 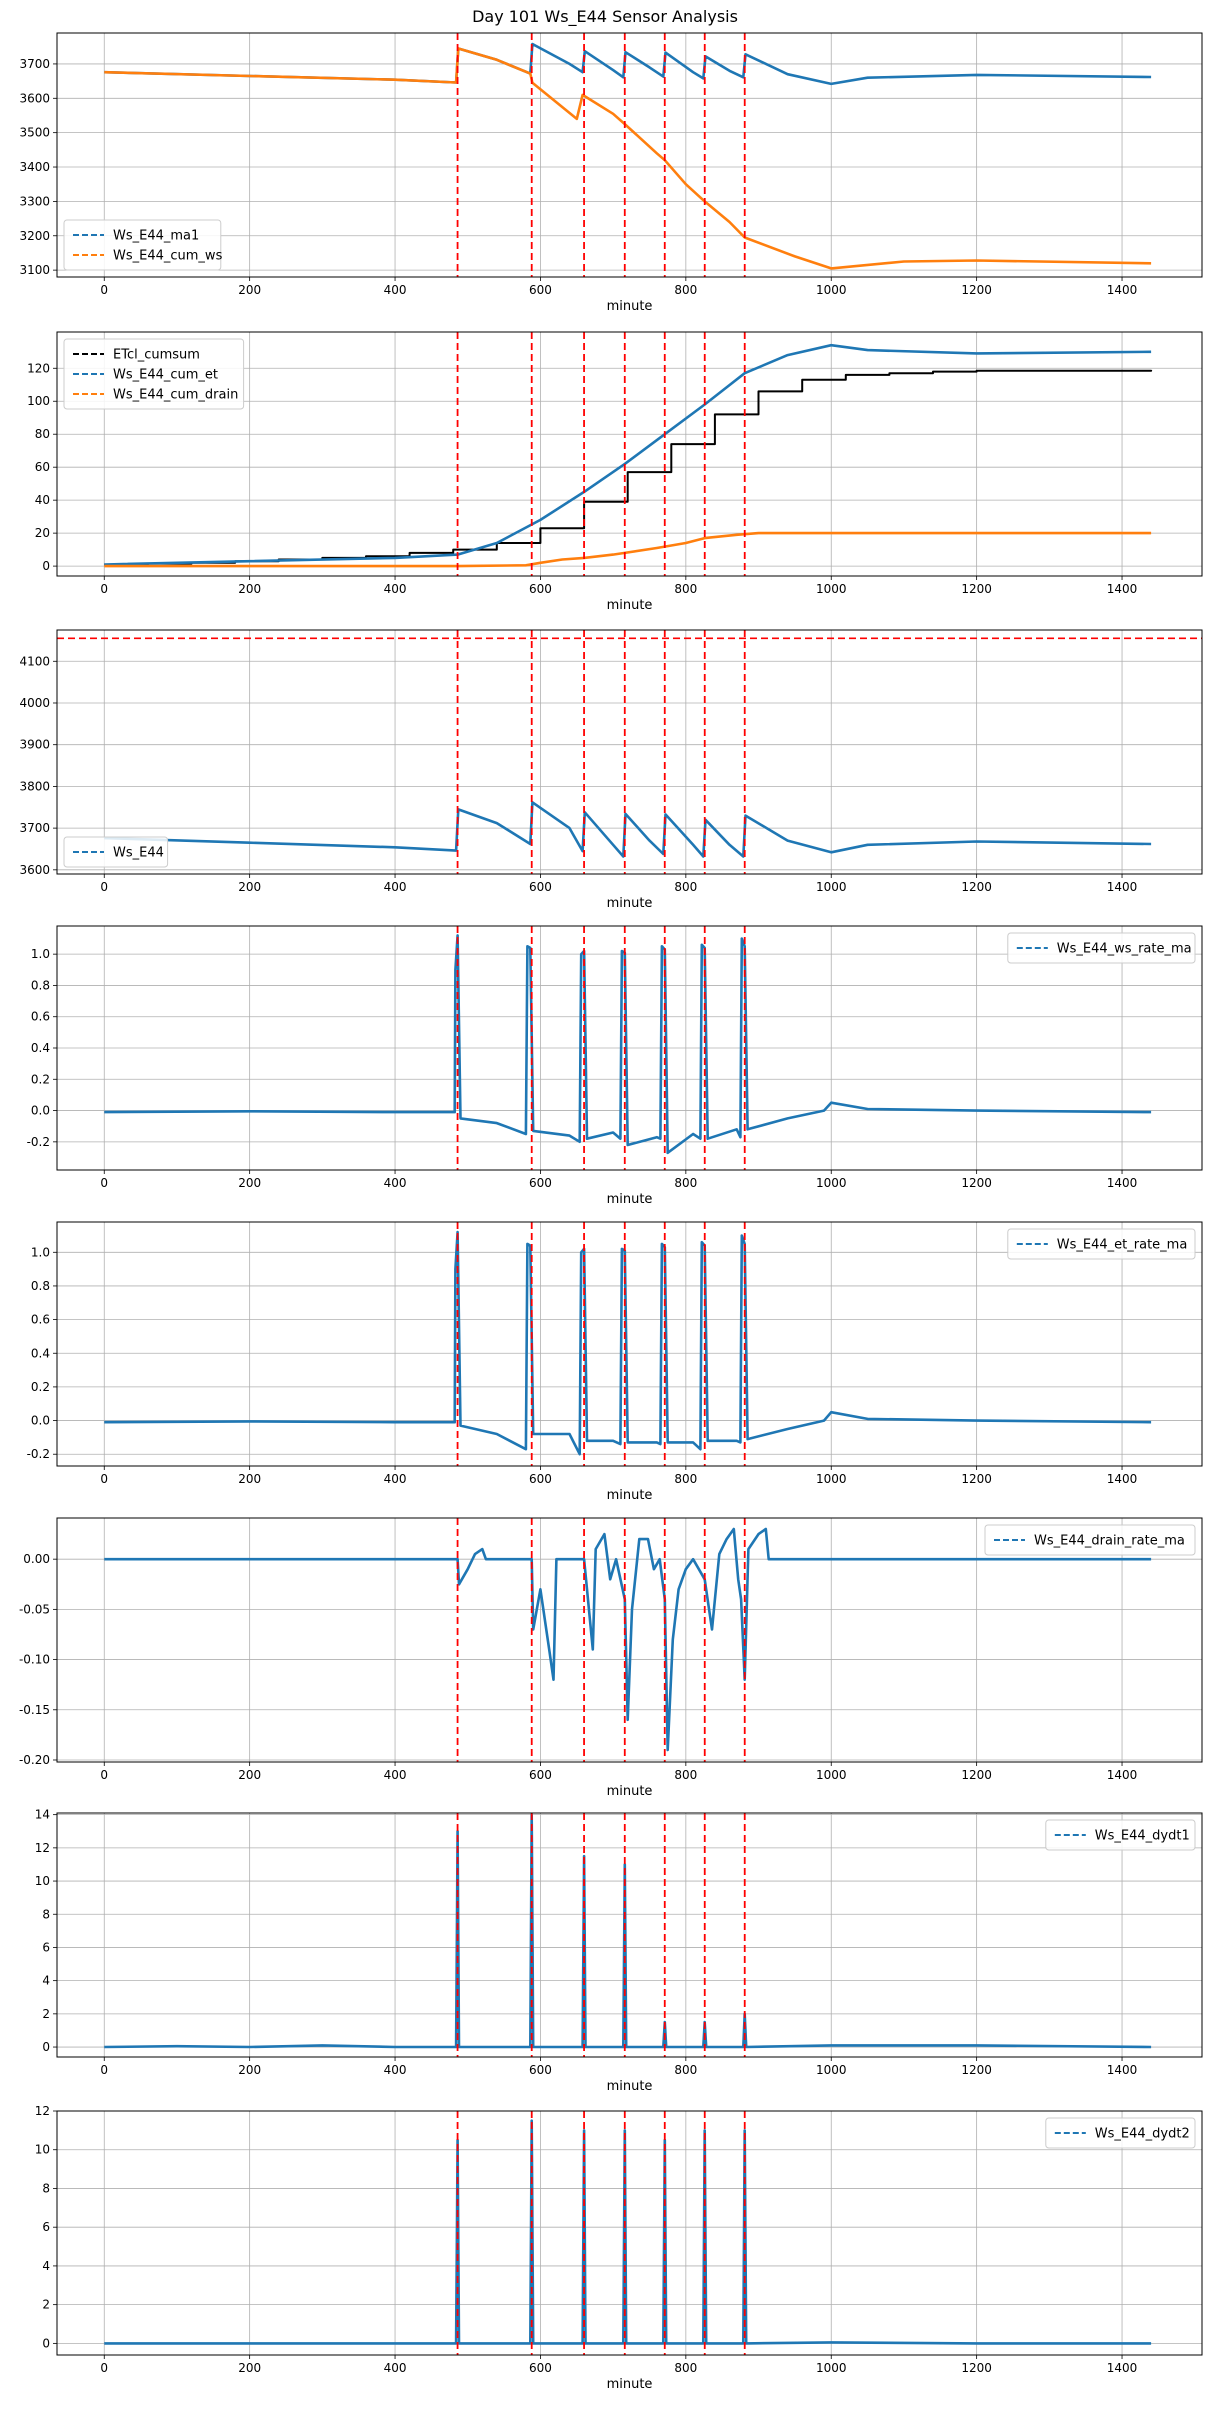 I want to click on y-tick-label: 4, so click(x=46, y=2266).